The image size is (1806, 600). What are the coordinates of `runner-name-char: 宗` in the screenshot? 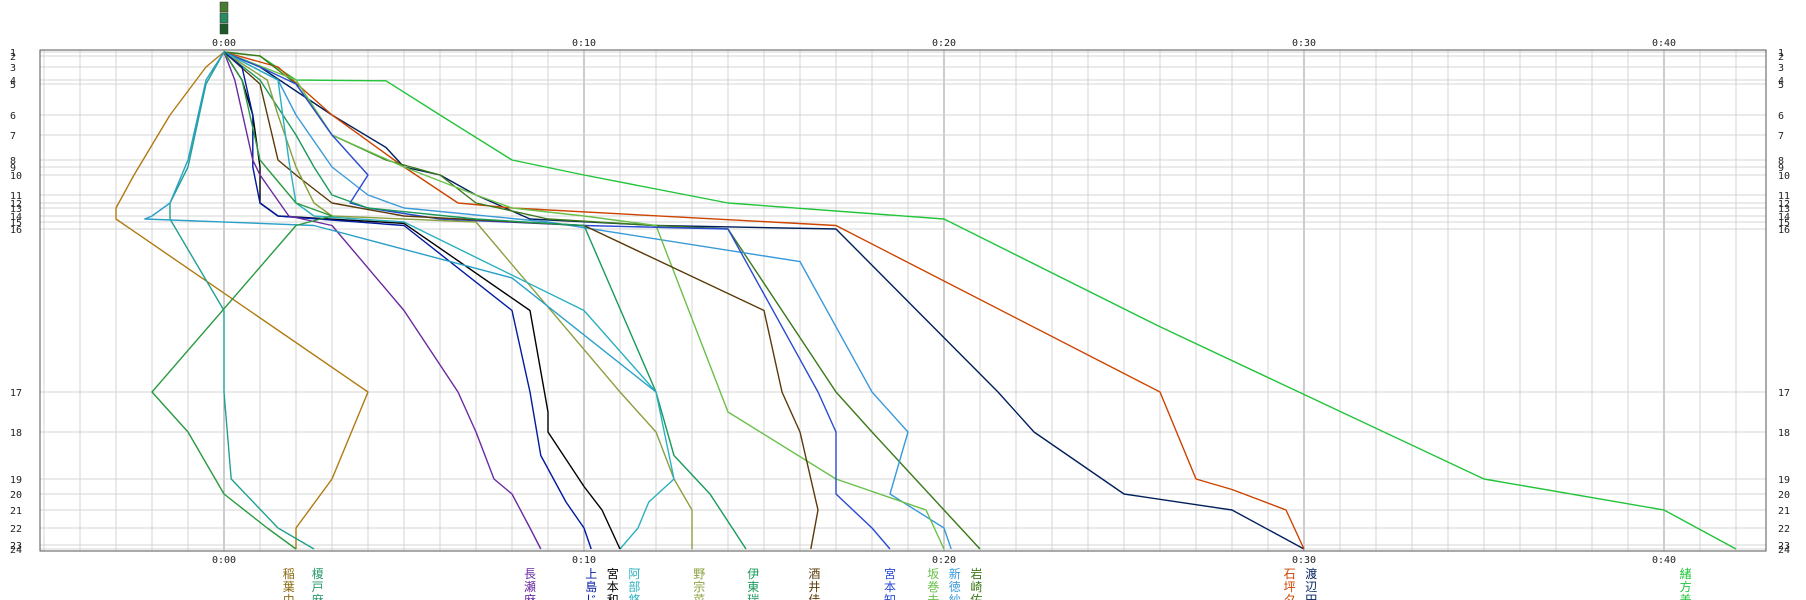 It's located at (699, 586).